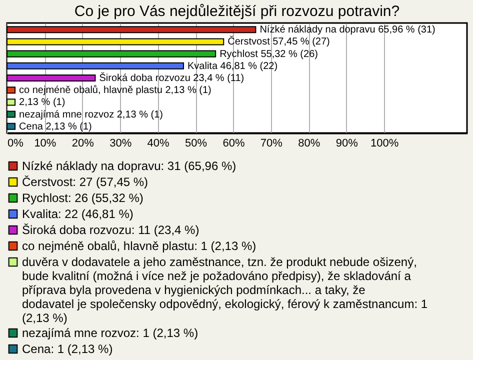 Image resolution: width=480 pixels, height=379 pixels. Describe the element at coordinates (348, 30) in the screenshot. I see `data-label: Nízké náklady na dopravu 65,96 % (31)` at that location.